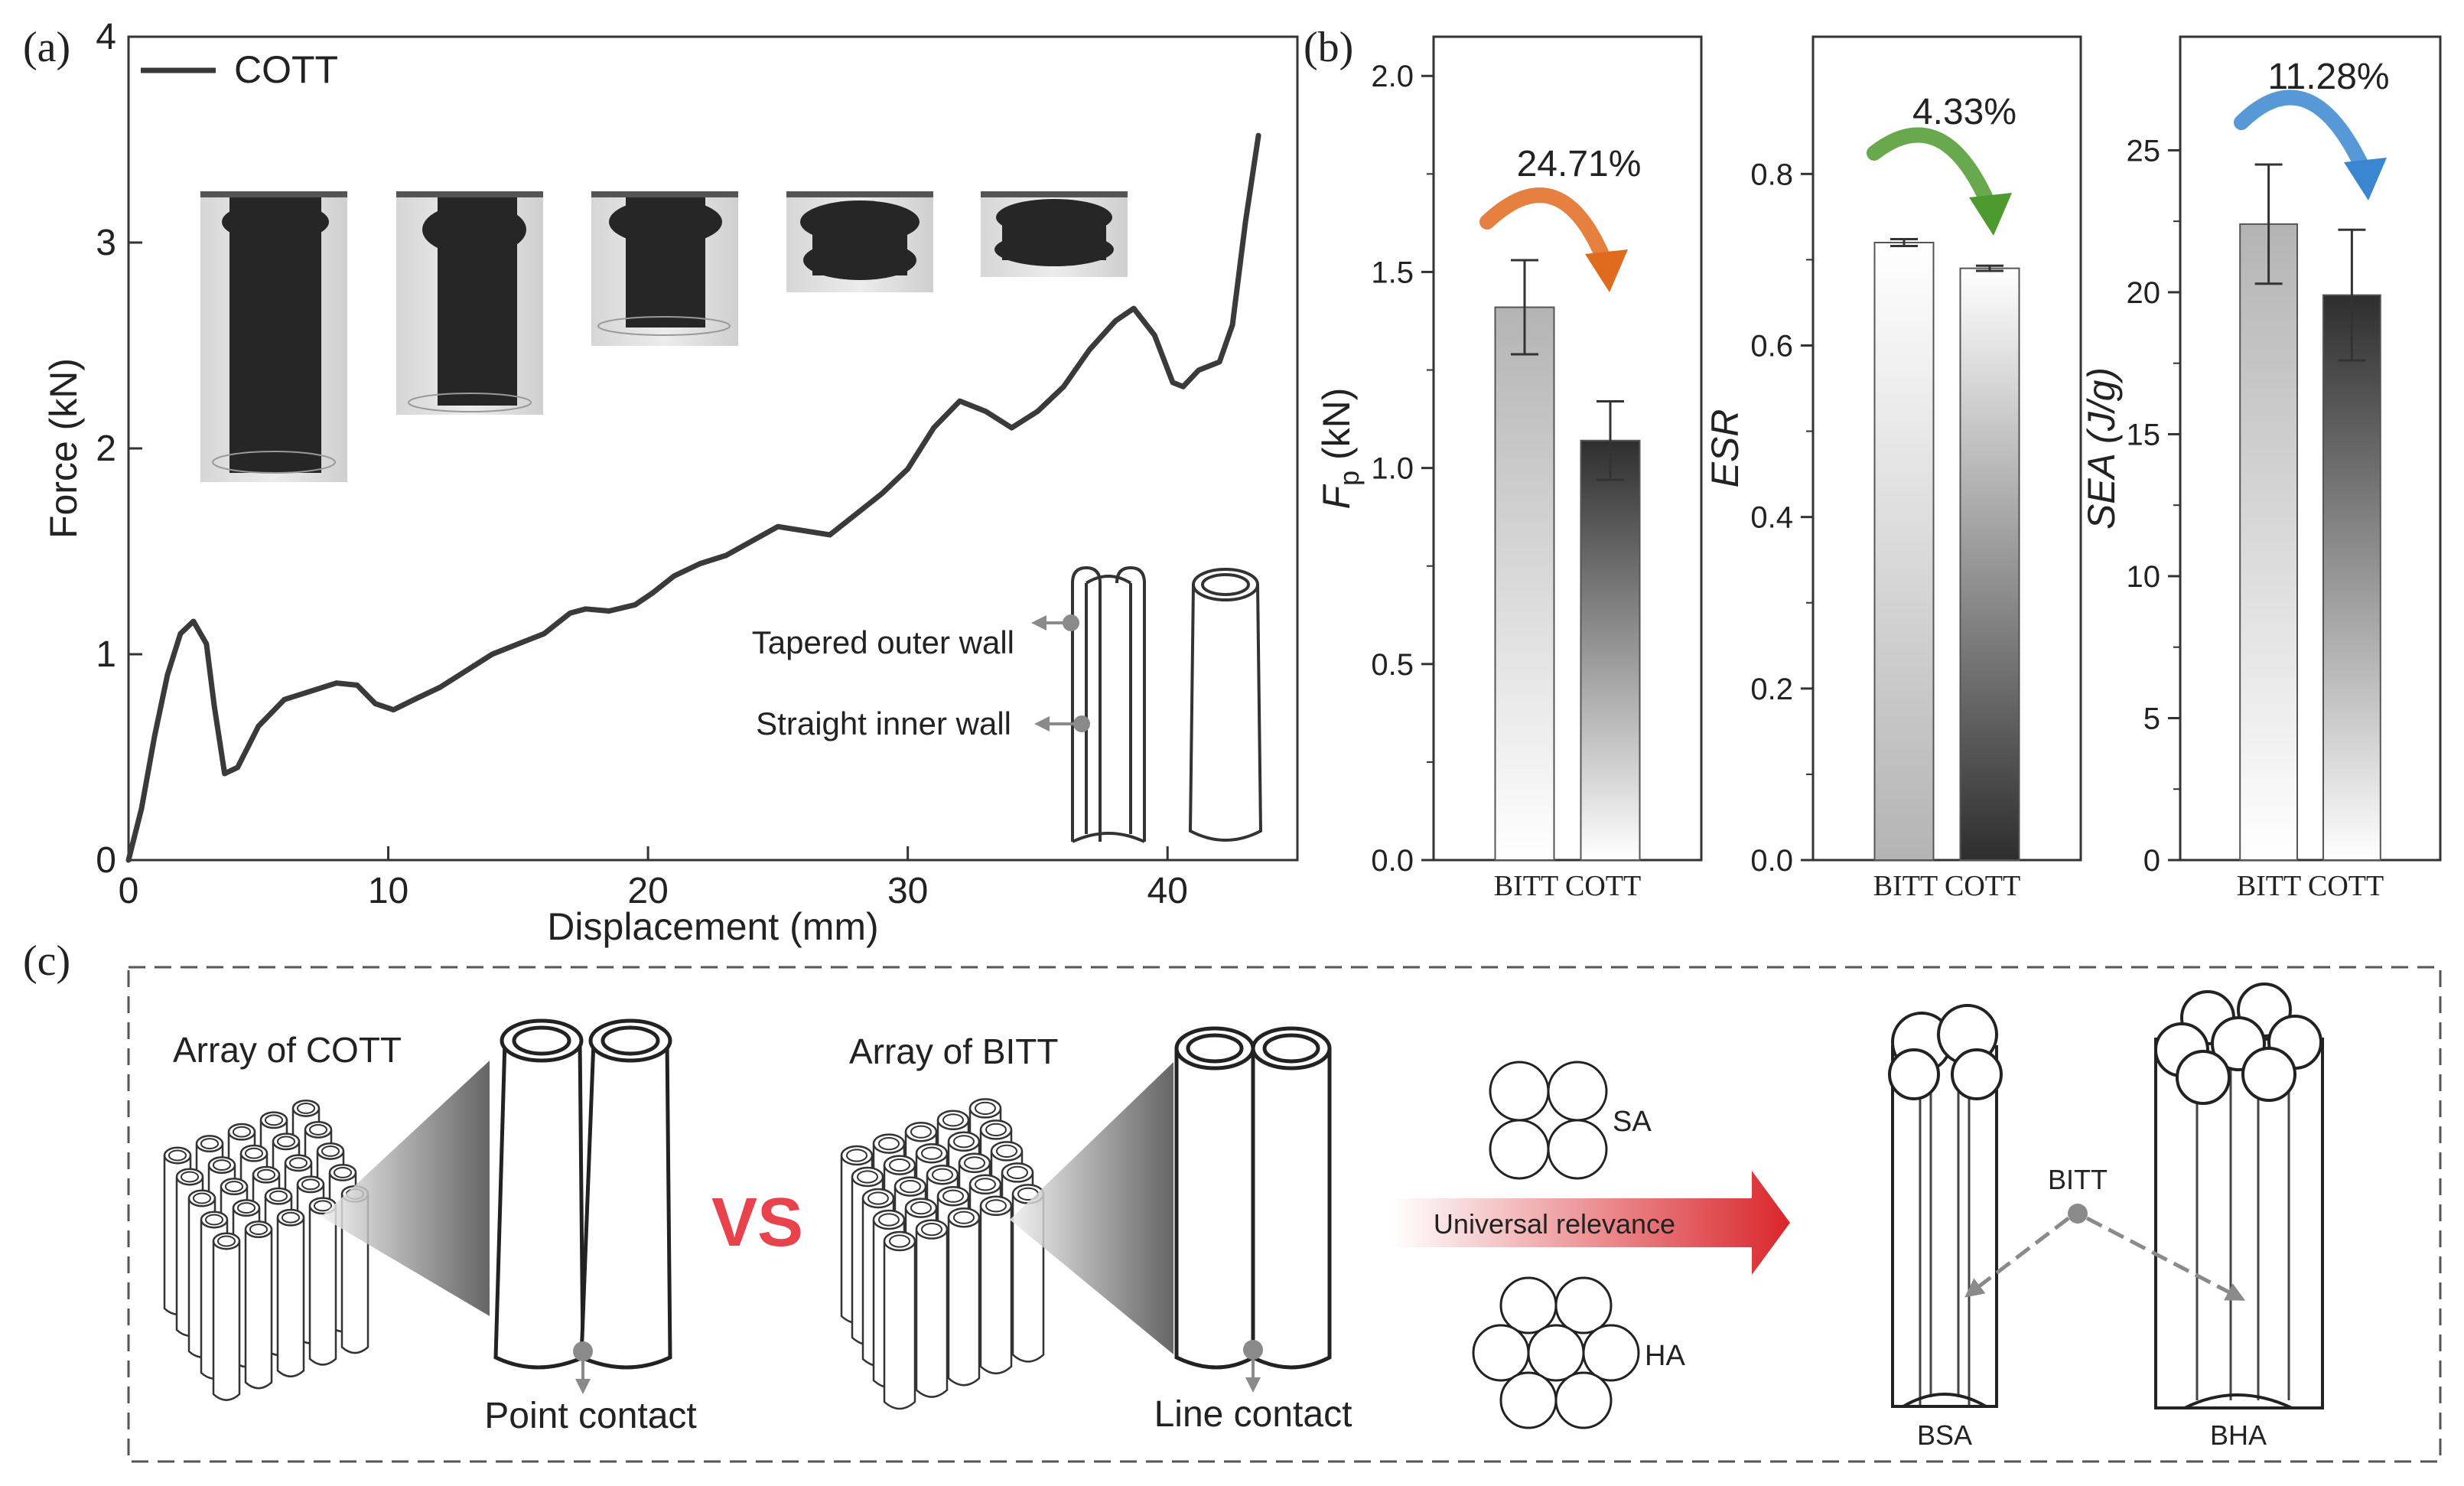 The height and width of the screenshot is (1486, 2464). Describe the element at coordinates (2328, 77) in the screenshot. I see `annotation-b3: 11.28%` at that location.